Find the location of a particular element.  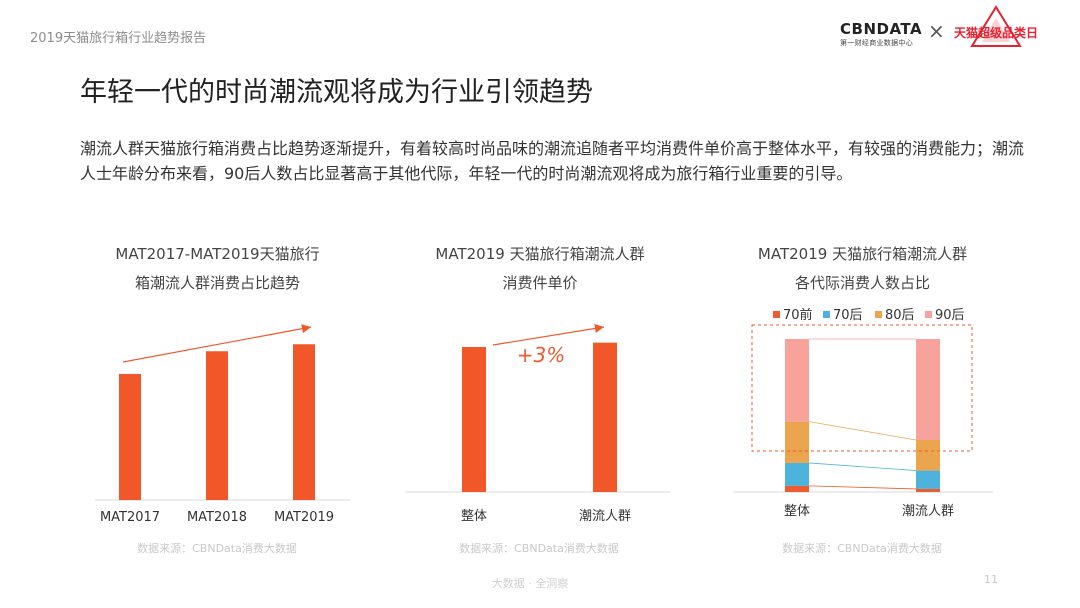

chart2-bar-潮流人群 is located at coordinates (605, 417).